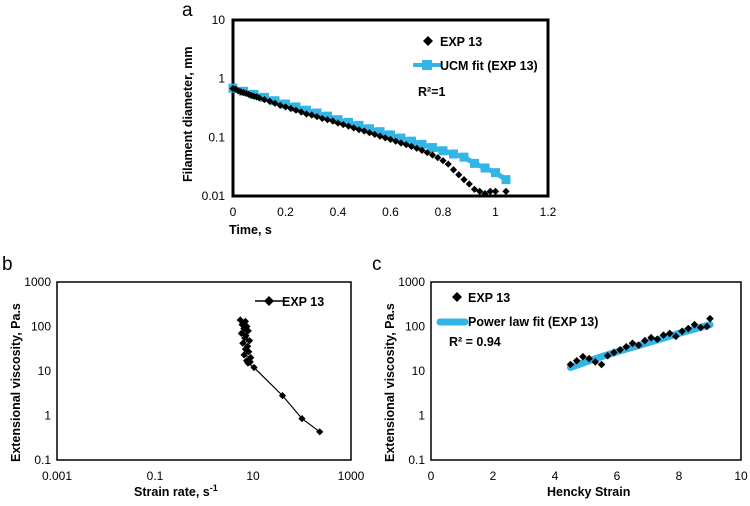  What do you see at coordinates (155, 476) in the screenshot?
I see `panel-b-xtick-label: 0.1` at bounding box center [155, 476].